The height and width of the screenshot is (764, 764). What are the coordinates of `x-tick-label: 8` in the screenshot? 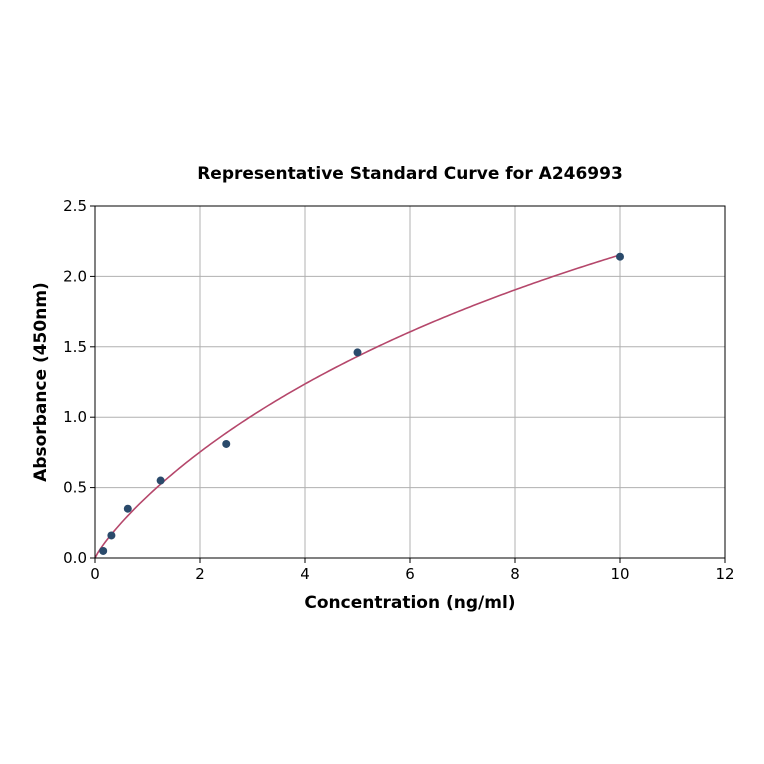 It's located at (515, 574).